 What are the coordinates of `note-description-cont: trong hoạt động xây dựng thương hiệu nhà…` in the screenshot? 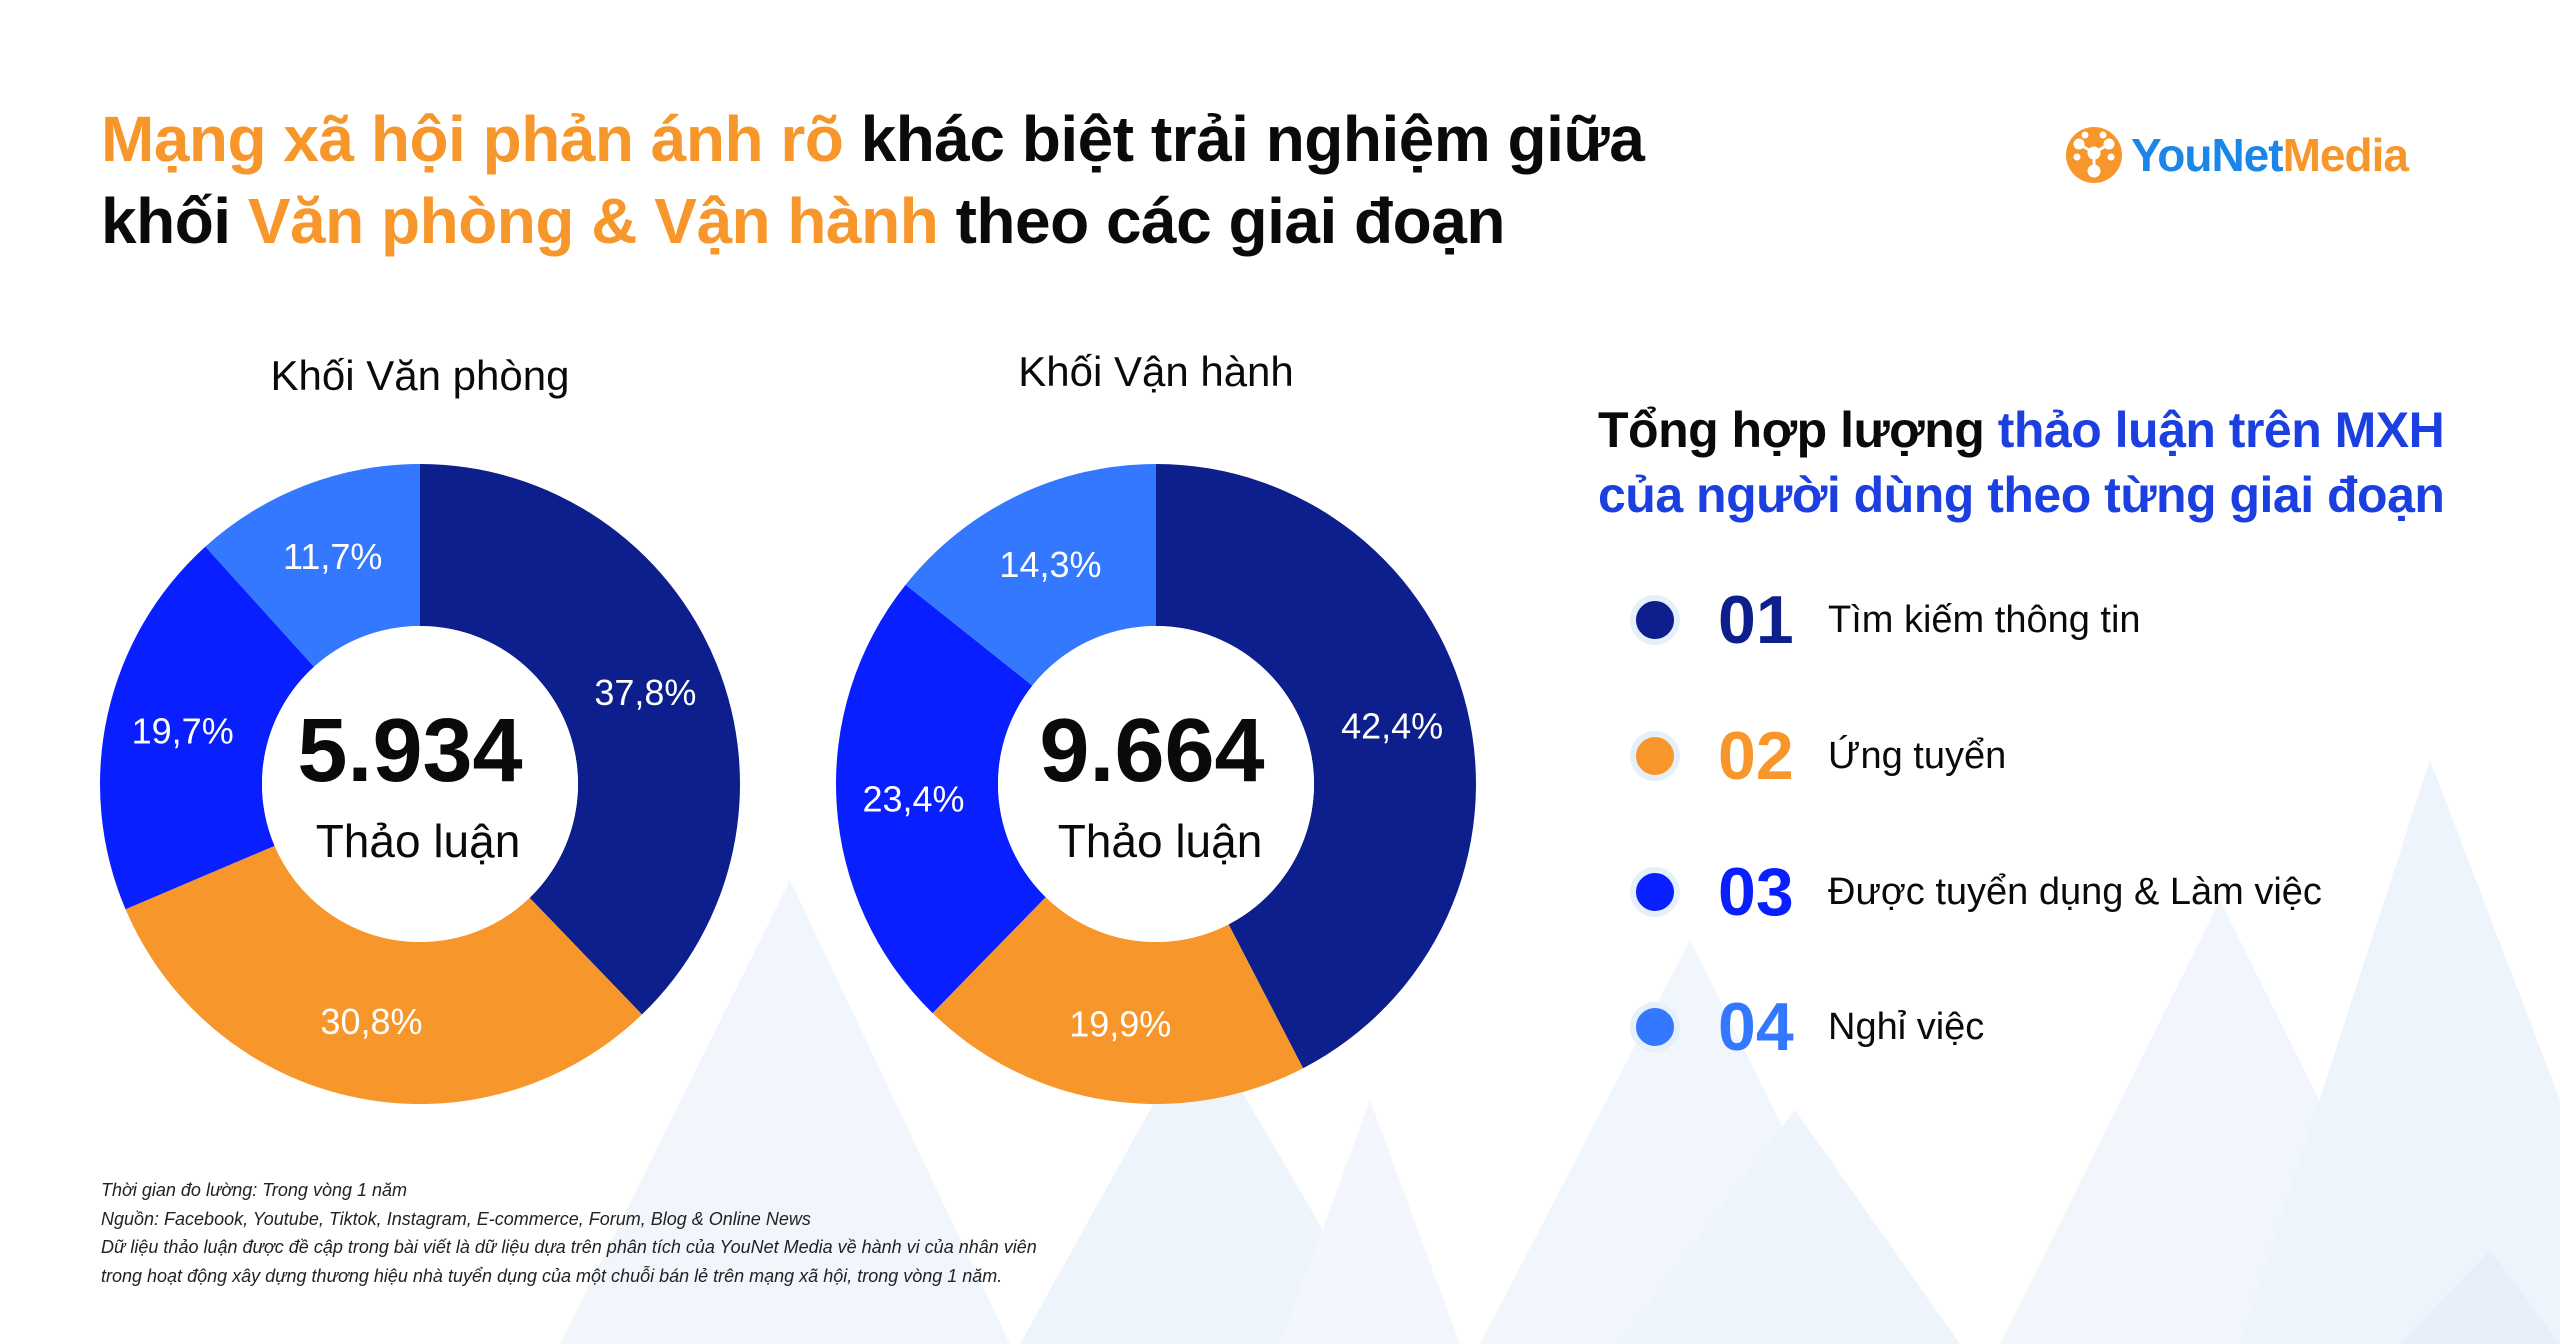 It's located at (552, 1275).